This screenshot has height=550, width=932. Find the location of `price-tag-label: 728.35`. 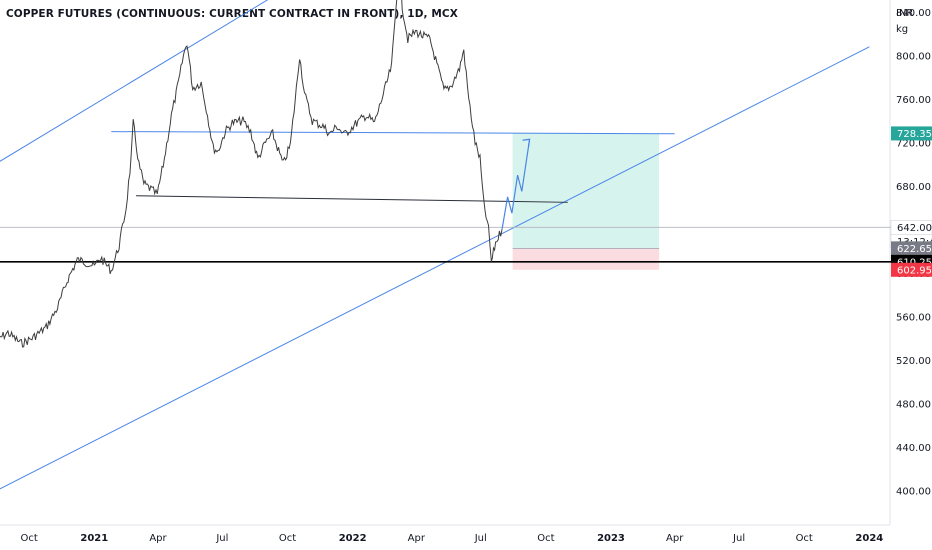

price-tag-label: 728.35 is located at coordinates (914, 134).